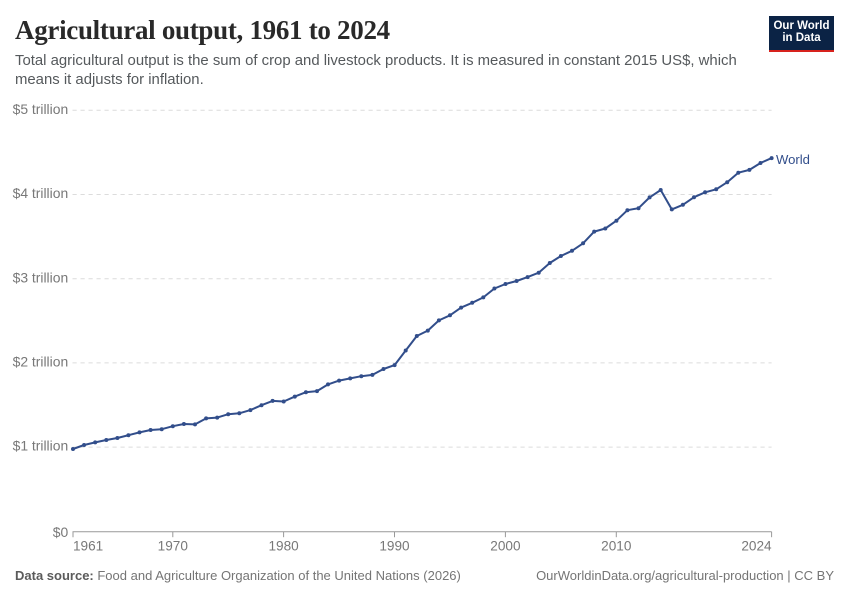  I want to click on svg-text: 2024, so click(756, 546).